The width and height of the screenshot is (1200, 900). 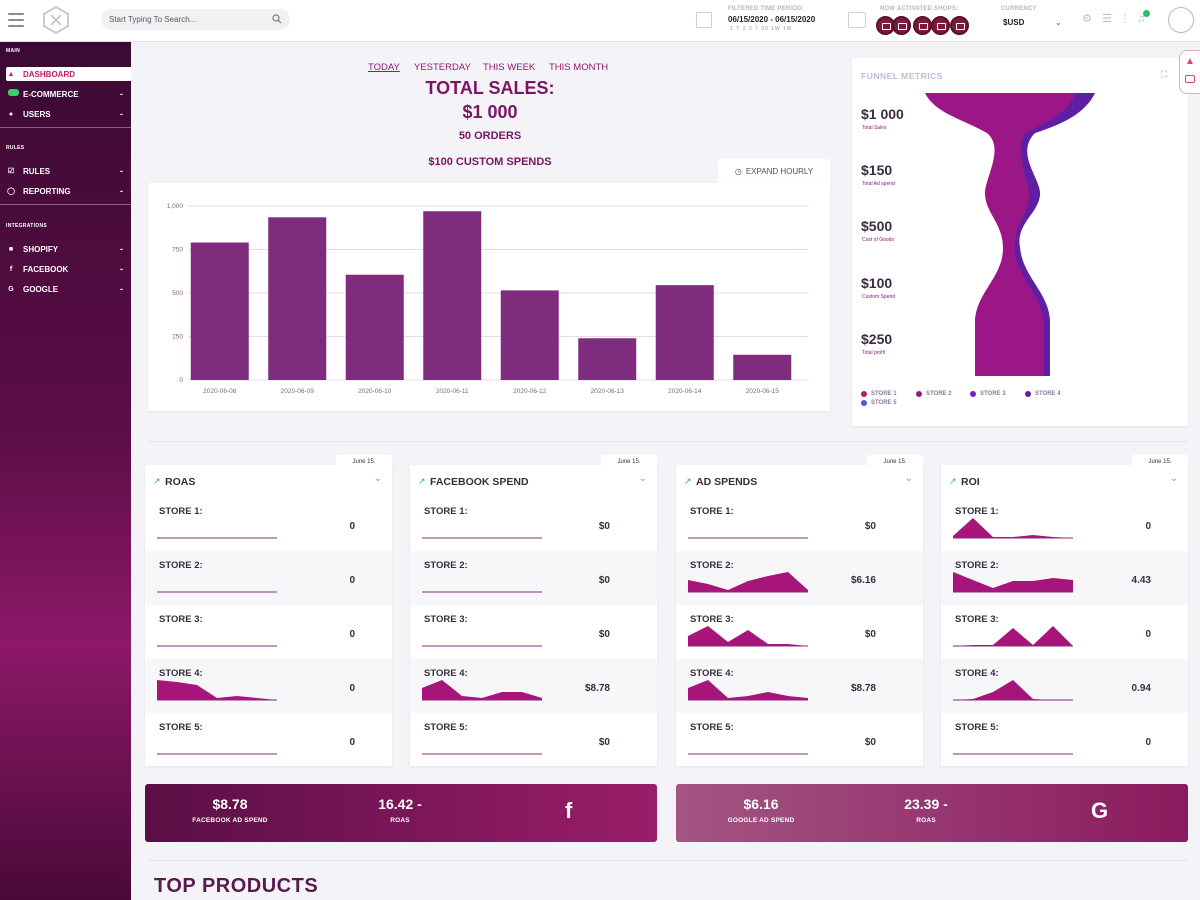 What do you see at coordinates (298, 391) in the screenshot?
I see `x-tick-label: 2020-06-09` at bounding box center [298, 391].